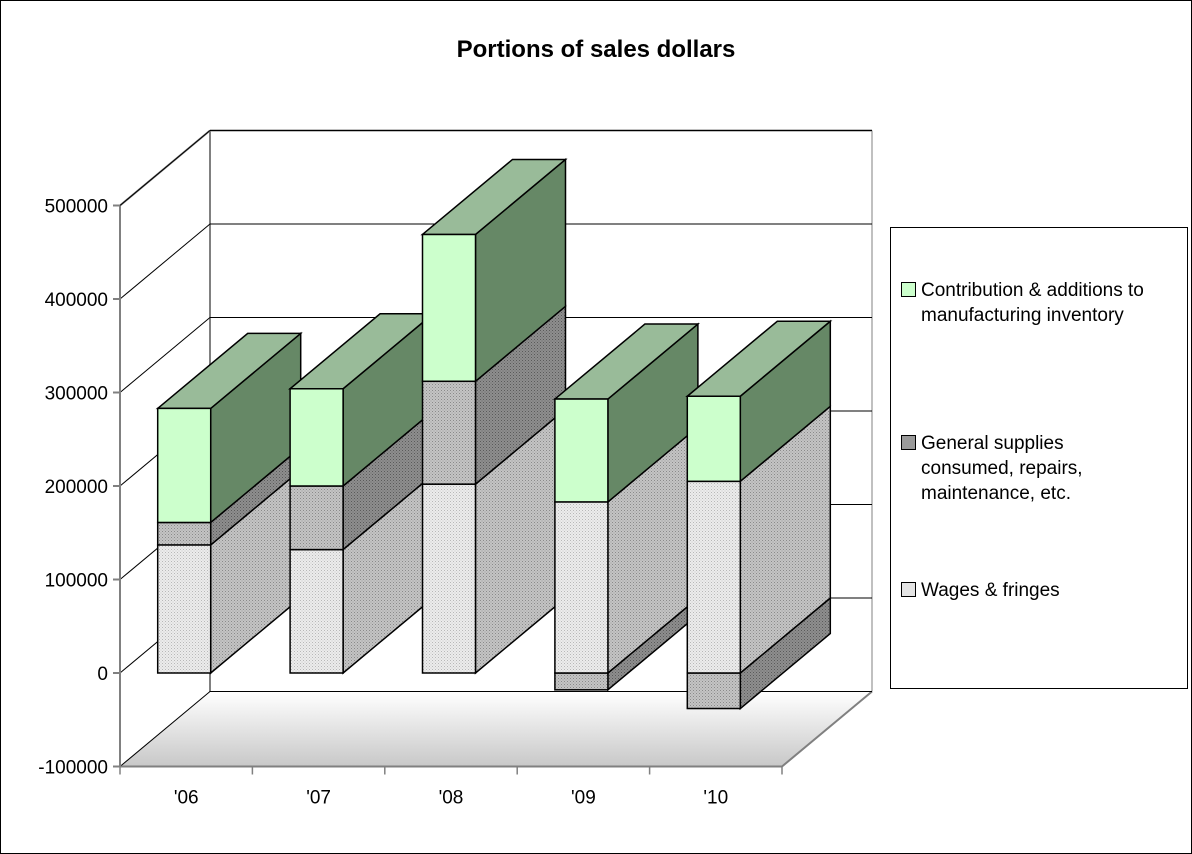 The image size is (1192, 854). What do you see at coordinates (76, 487) in the screenshot?
I see `y-tick-label: 200000` at bounding box center [76, 487].